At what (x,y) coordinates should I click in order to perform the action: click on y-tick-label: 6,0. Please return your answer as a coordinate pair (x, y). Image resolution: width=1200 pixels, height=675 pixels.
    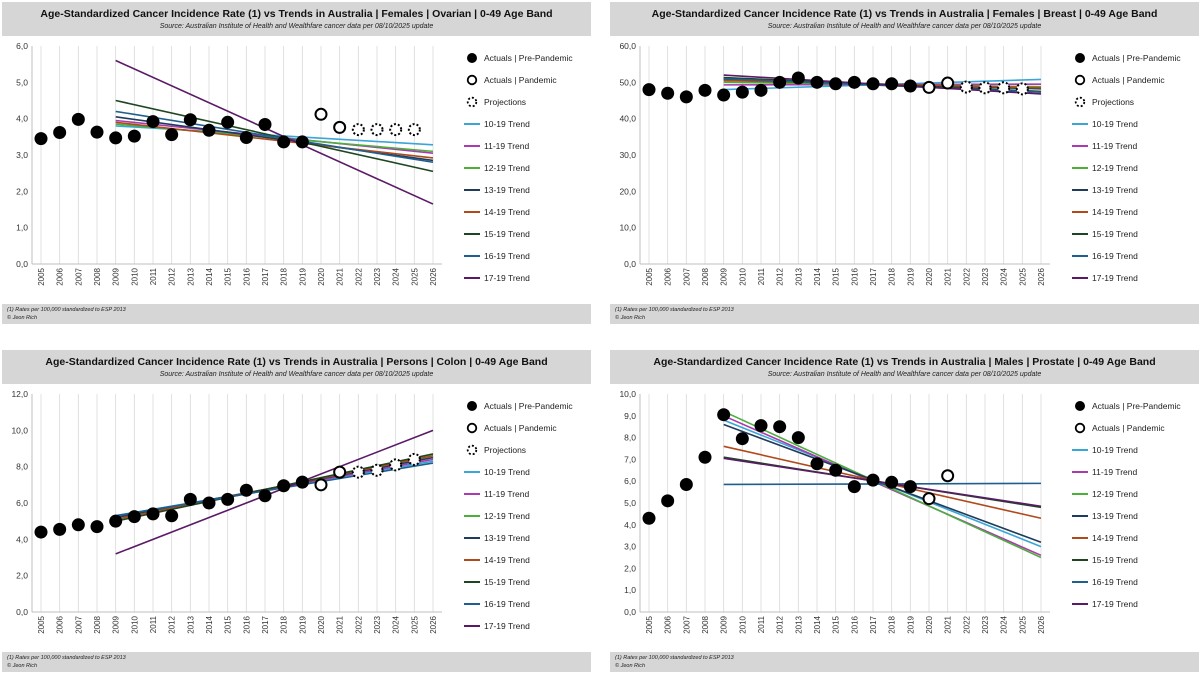
    Looking at the image, I should click on (22, 503).